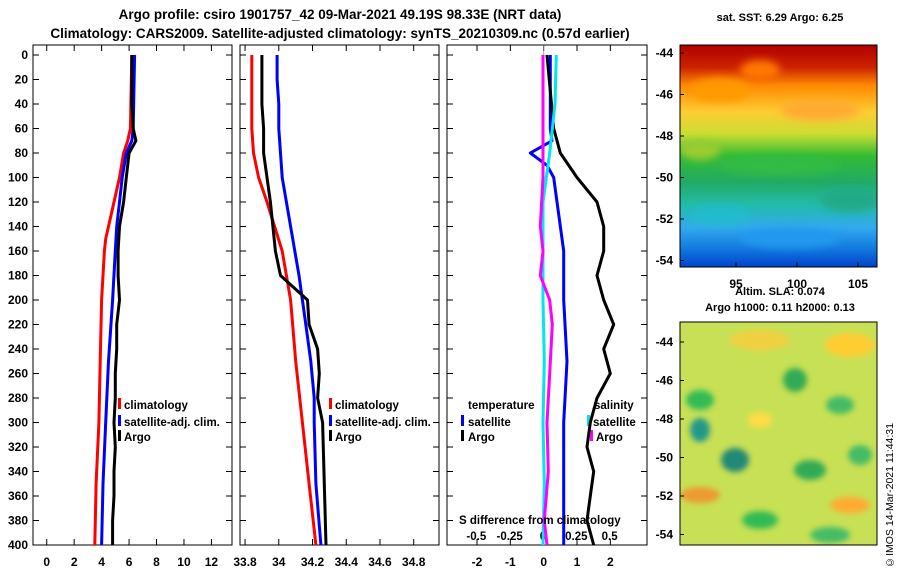 This screenshot has height=580, width=900. Describe the element at coordinates (614, 406) in the screenshot. I see `diff-legend-salinity-header: salinity` at that location.